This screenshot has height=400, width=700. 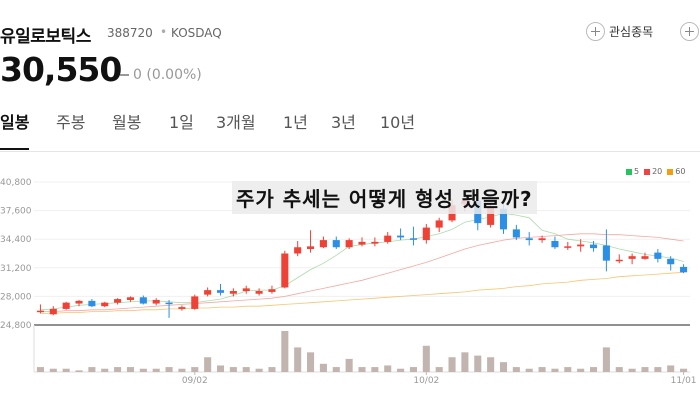 What do you see at coordinates (362, 292) in the screenshot?
I see `ma60-line` at bounding box center [362, 292].